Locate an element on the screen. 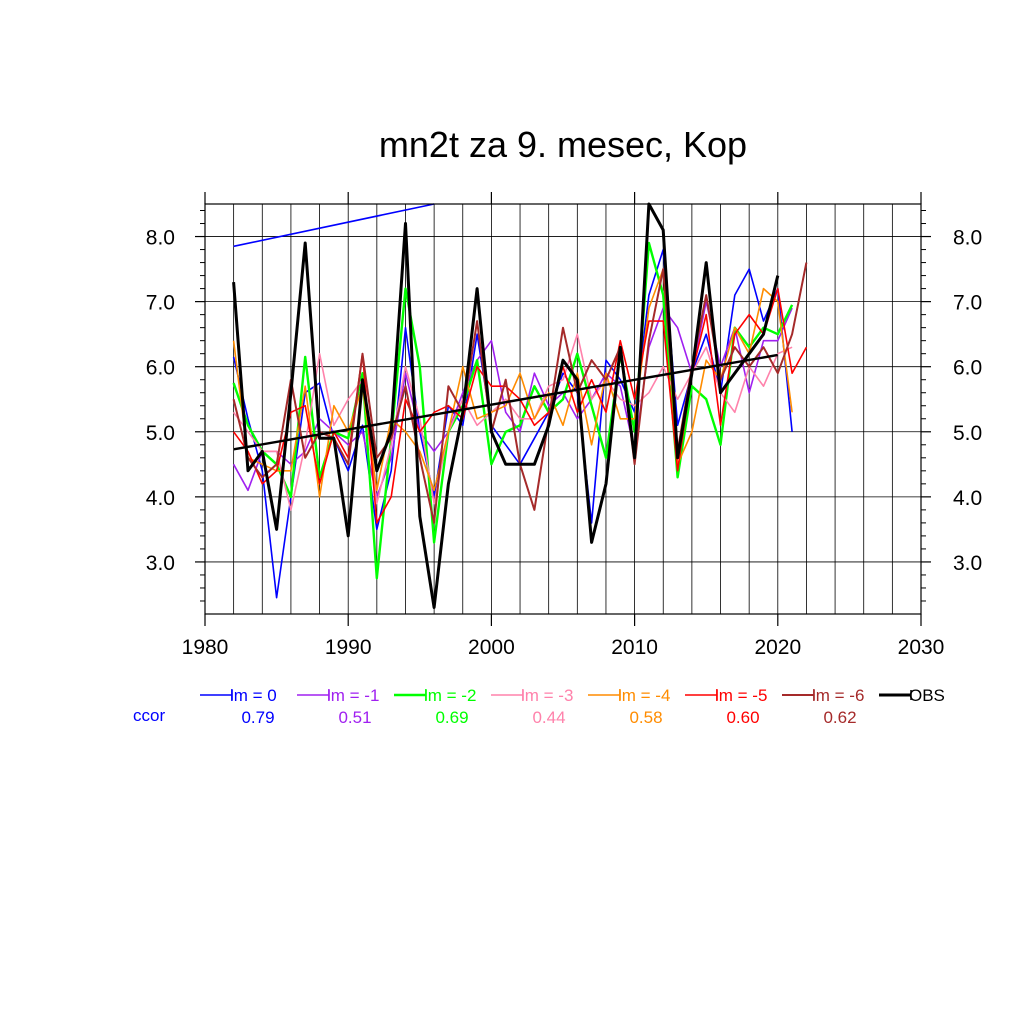 The height and width of the screenshot is (1024, 1024). y-tick-label-right: 3.0 is located at coordinates (967, 563).